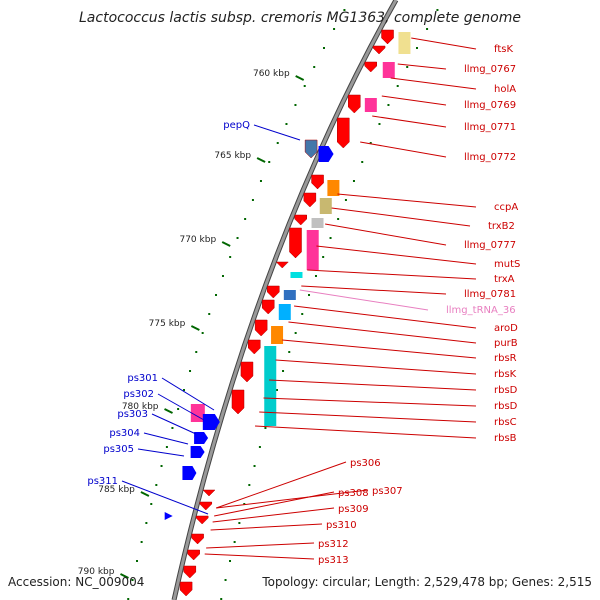 Image resolution: width=600 pixels, height=600 pixels. What do you see at coordinates (490, 105) in the screenshot?
I see `gene-label: llmg_0769` at bounding box center [490, 105].